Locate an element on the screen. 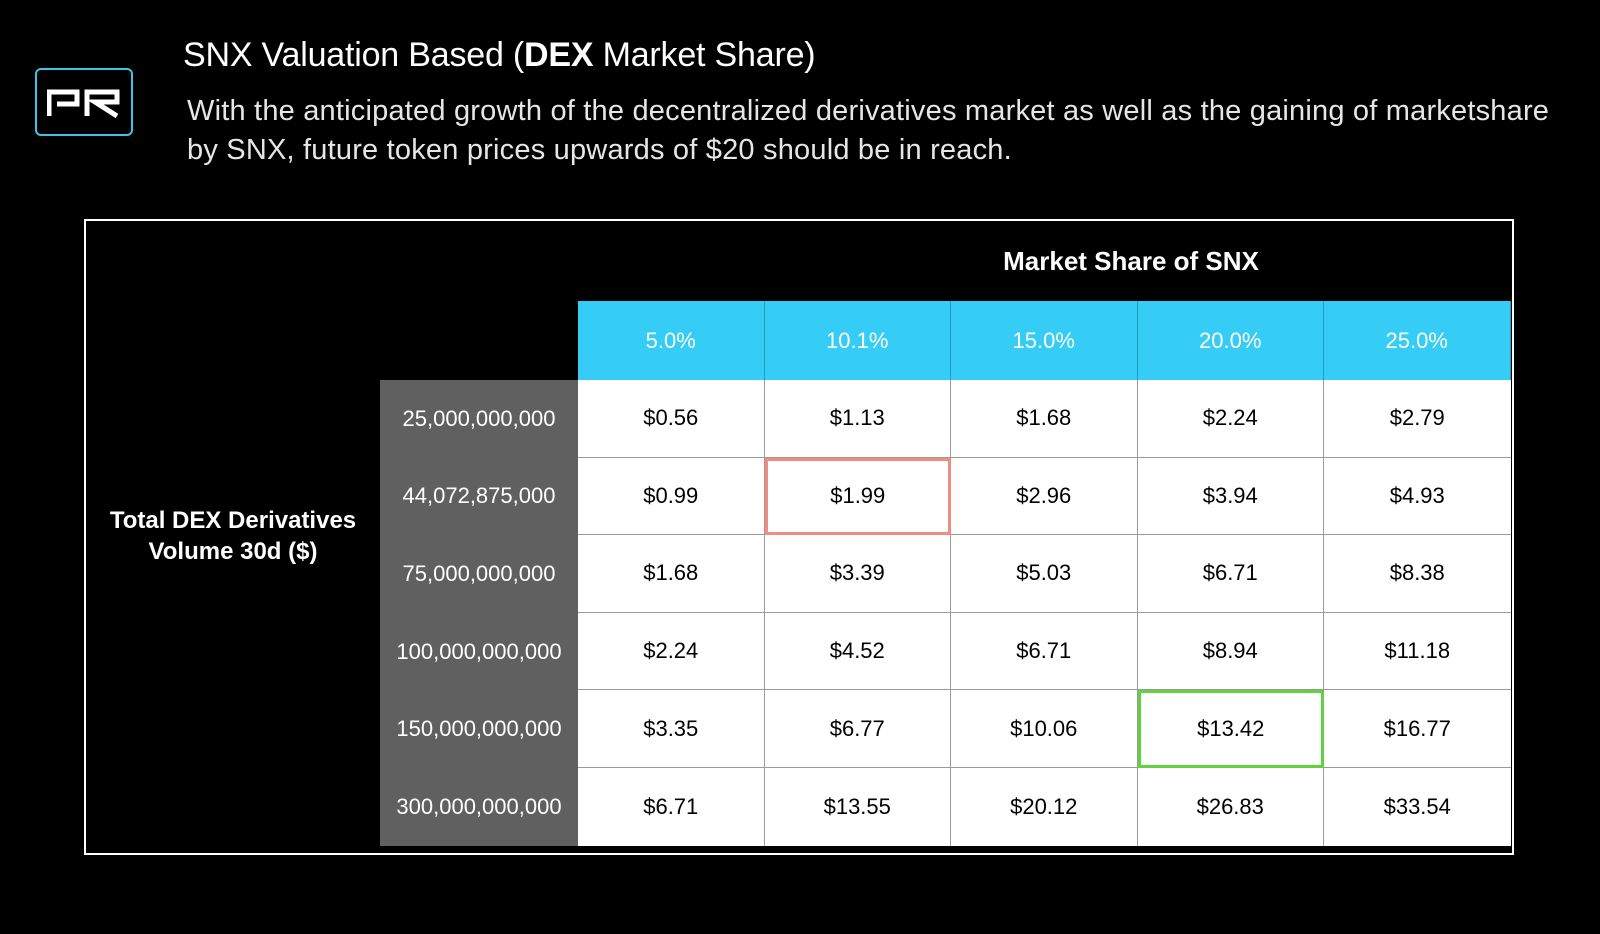 The image size is (1600, 934). table-cell: $26.83 is located at coordinates (1230, 807).